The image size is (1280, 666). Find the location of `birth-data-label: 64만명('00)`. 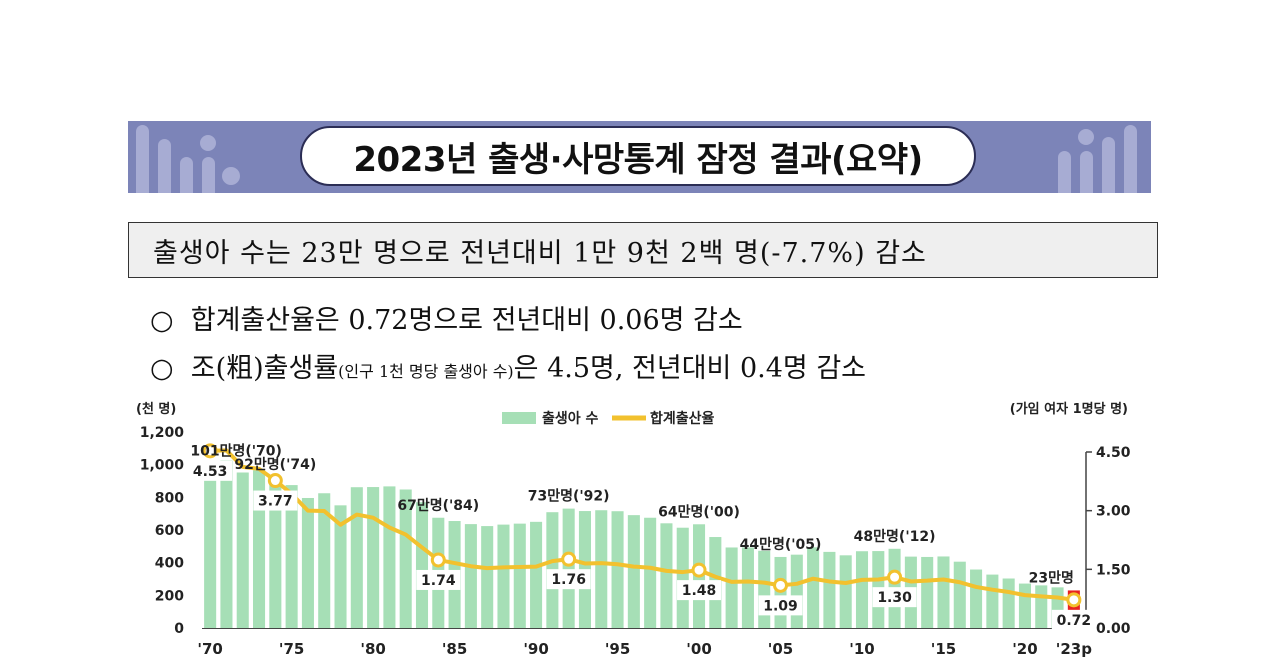

birth-data-label: 64만명('00) is located at coordinates (699, 511).